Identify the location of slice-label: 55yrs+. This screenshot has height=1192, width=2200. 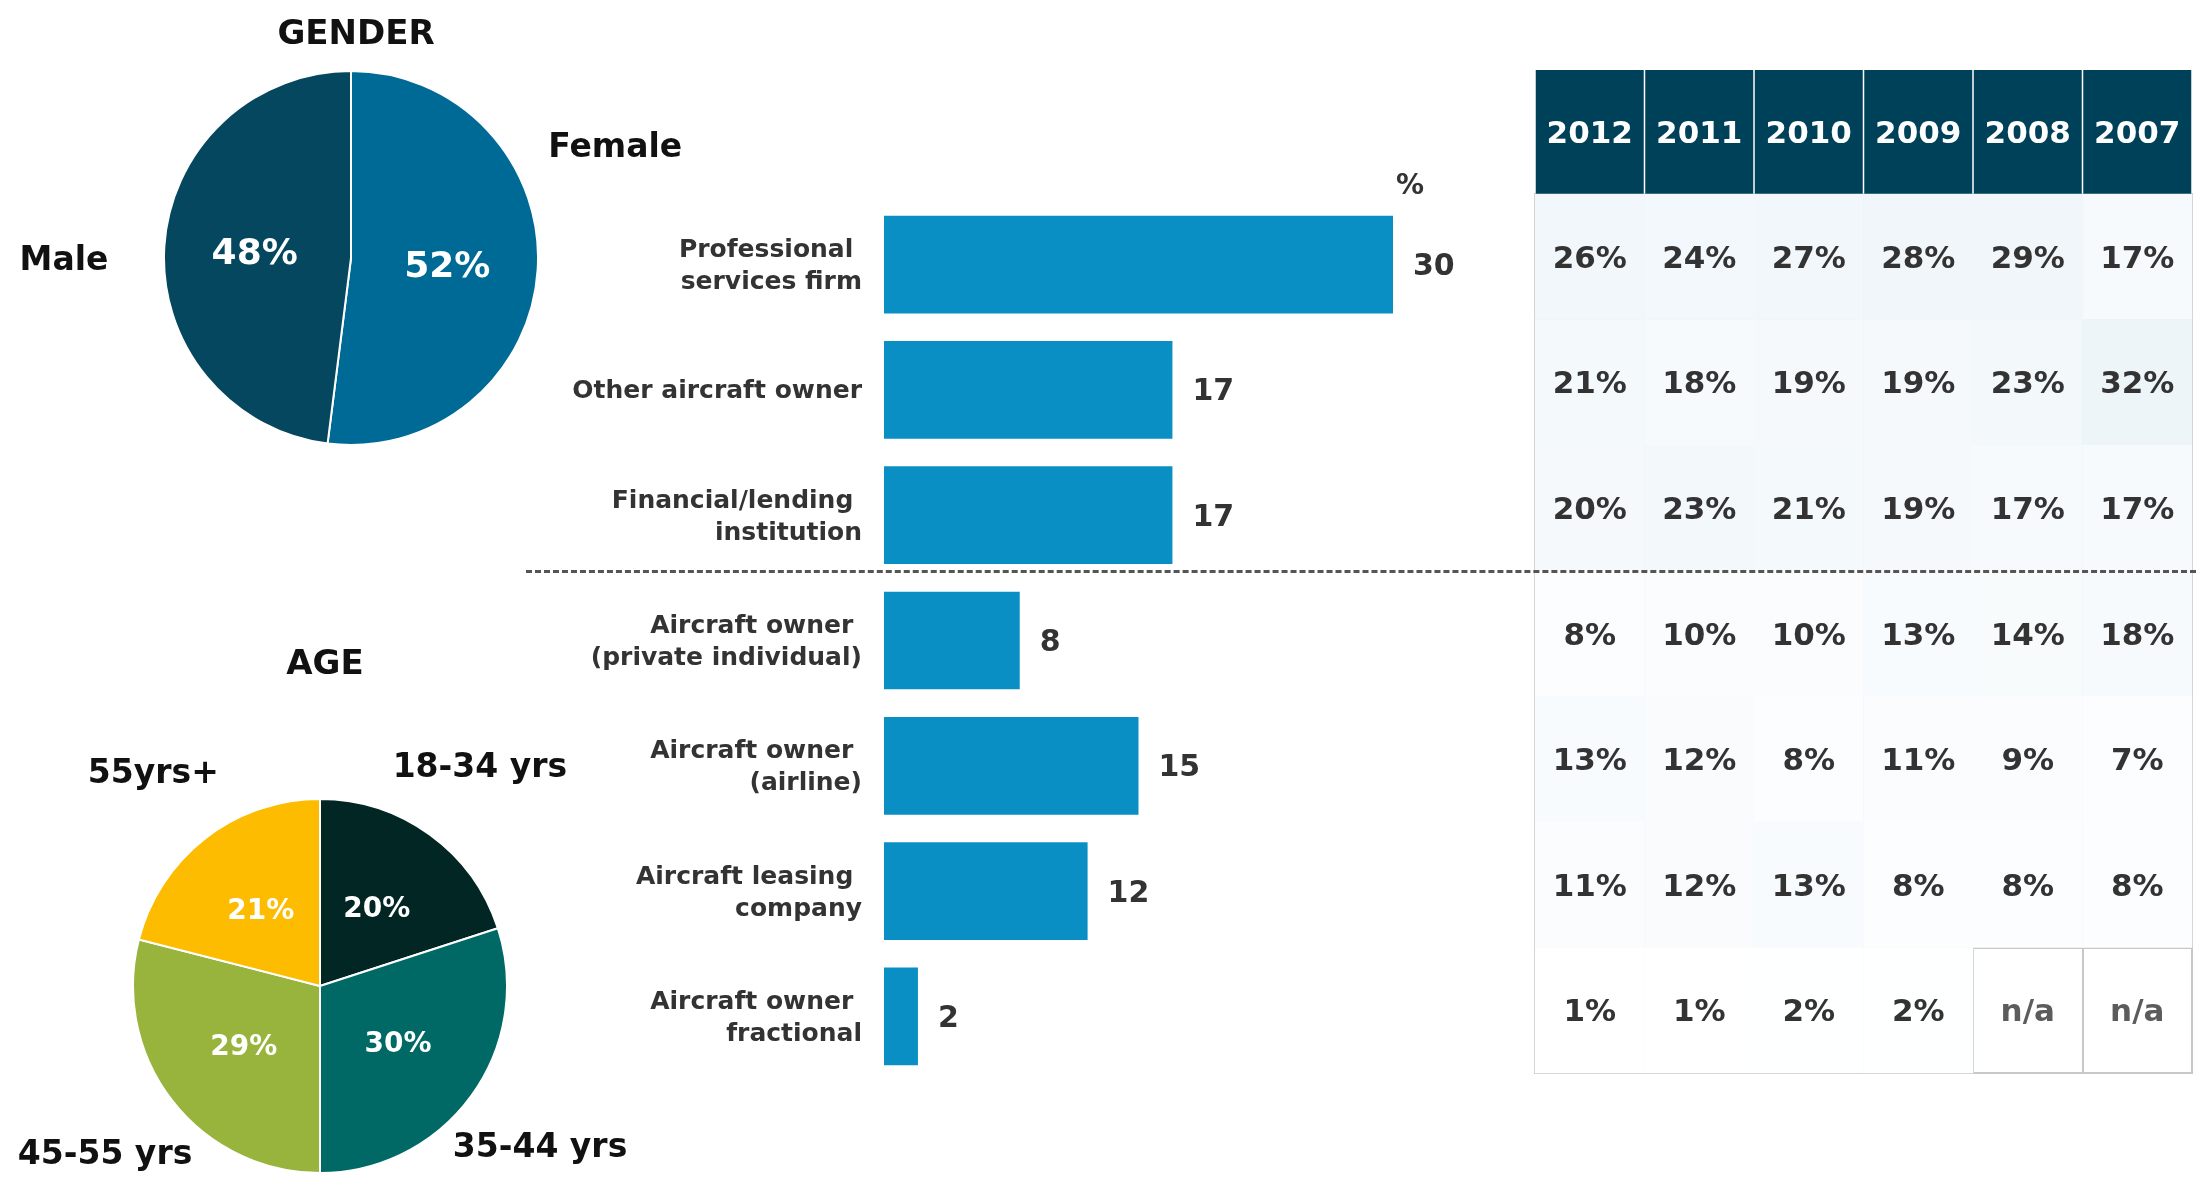
(153, 771).